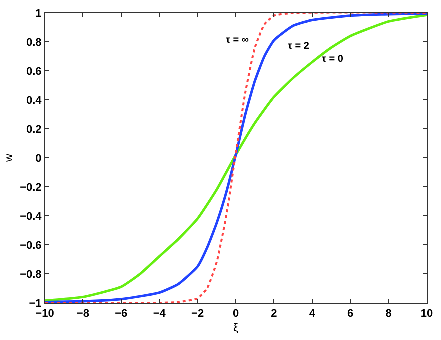 This screenshot has width=441, height=340. Describe the element at coordinates (389, 314) in the screenshot. I see `x-tick-label: 8` at that location.